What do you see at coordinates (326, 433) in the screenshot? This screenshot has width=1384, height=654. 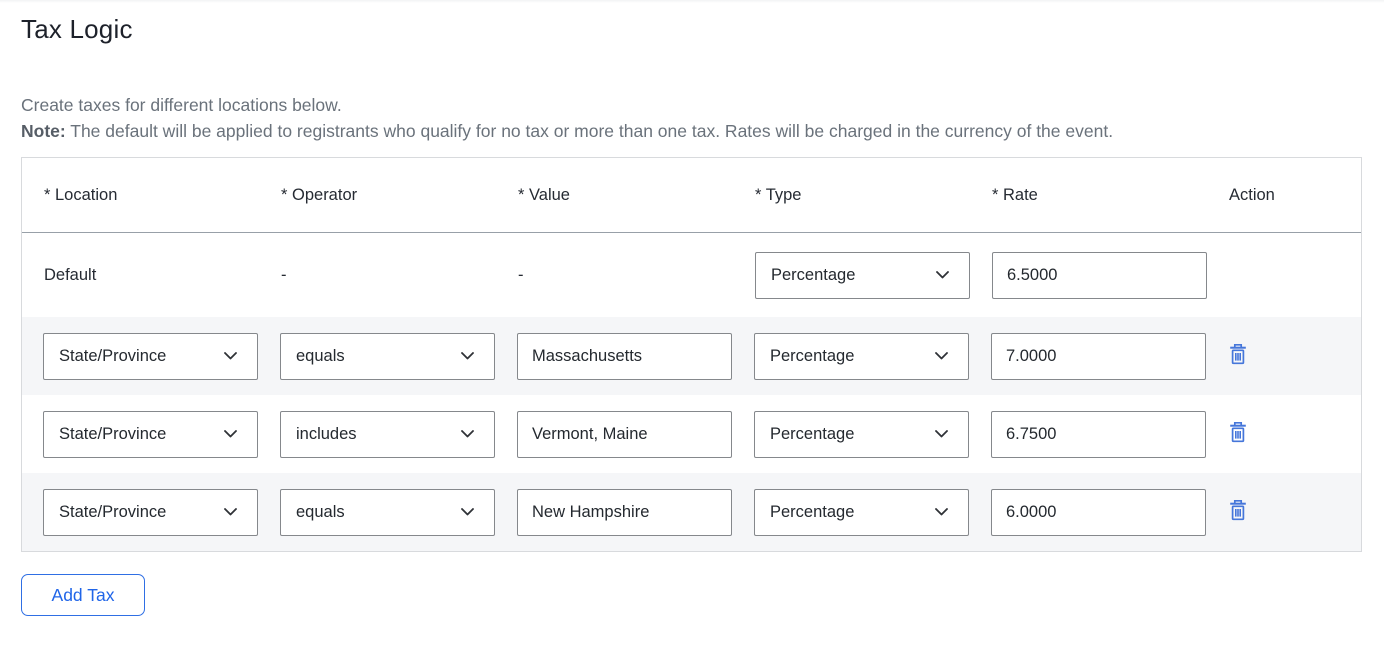 I see `operator-selected-value: includes` at bounding box center [326, 433].